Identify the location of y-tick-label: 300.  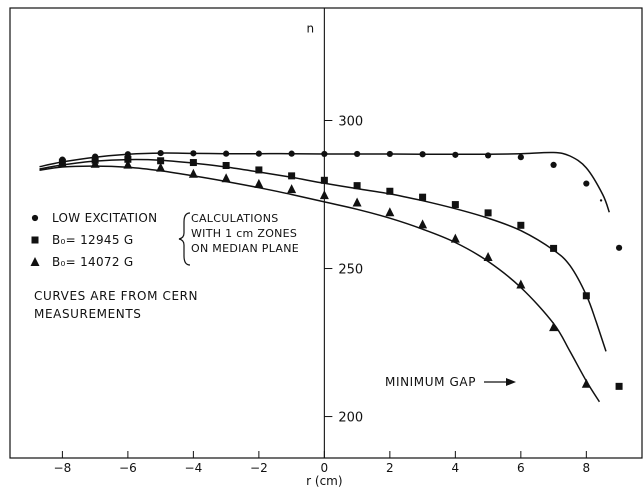
(350, 122).